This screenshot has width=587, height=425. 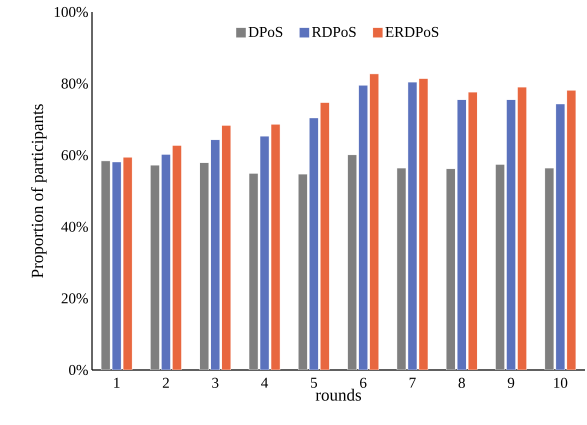 I want to click on x-axis-title: rounds, so click(x=339, y=394).